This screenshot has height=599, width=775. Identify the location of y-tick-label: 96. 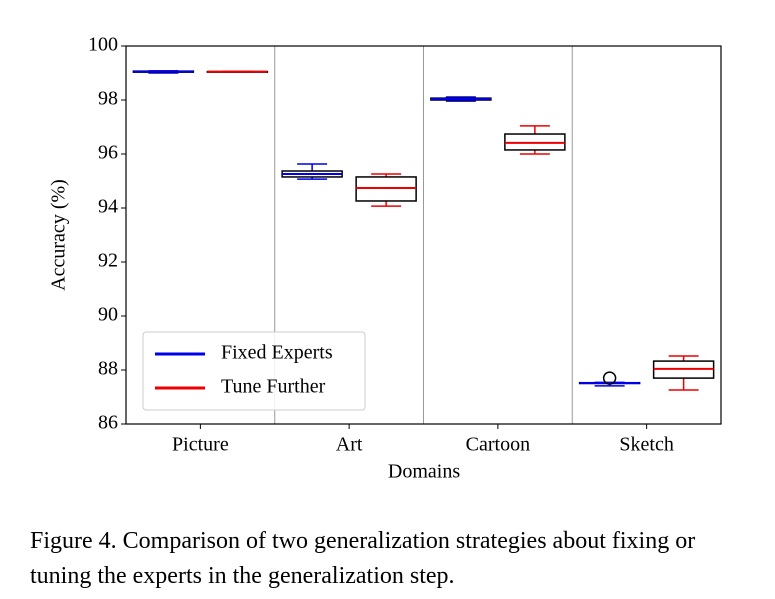
(108, 153).